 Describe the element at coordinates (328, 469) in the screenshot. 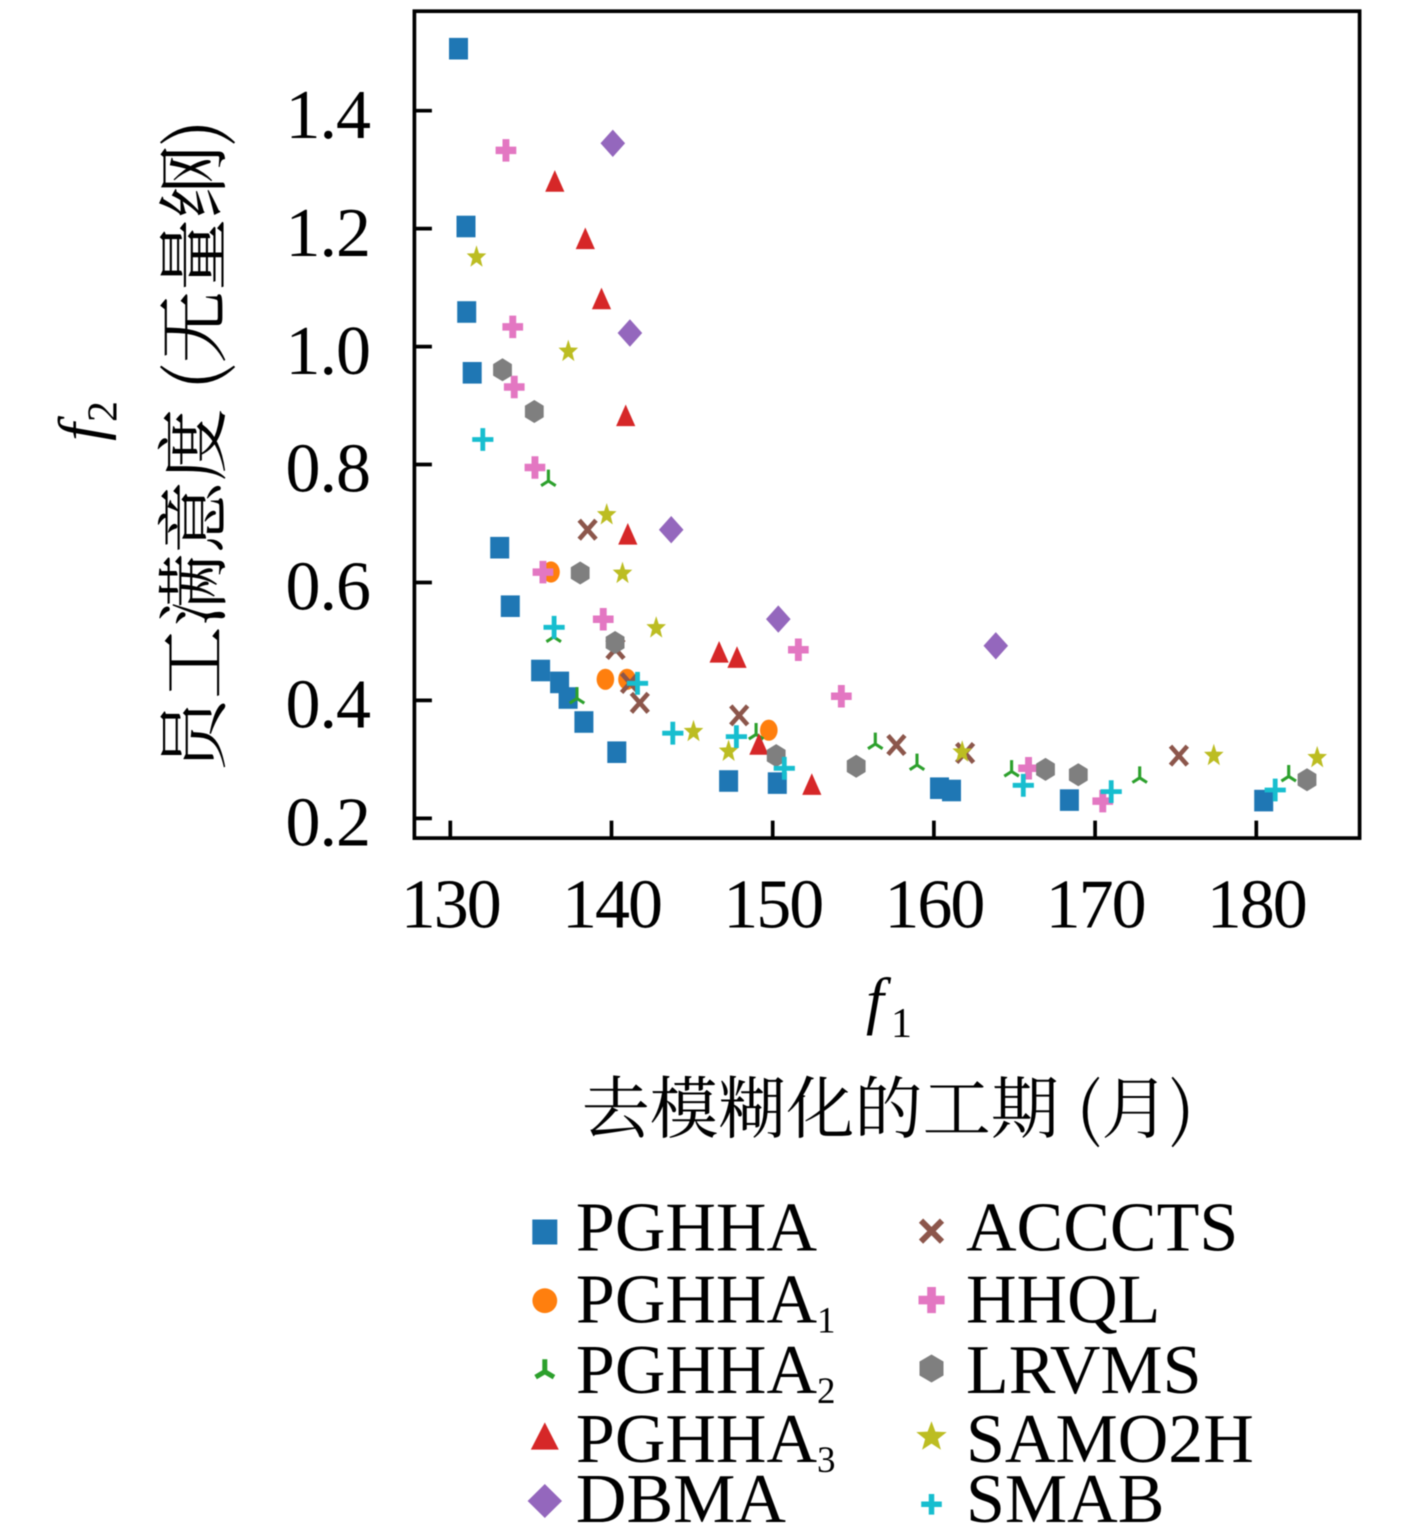

I see `svg-text: 0.8` at that location.